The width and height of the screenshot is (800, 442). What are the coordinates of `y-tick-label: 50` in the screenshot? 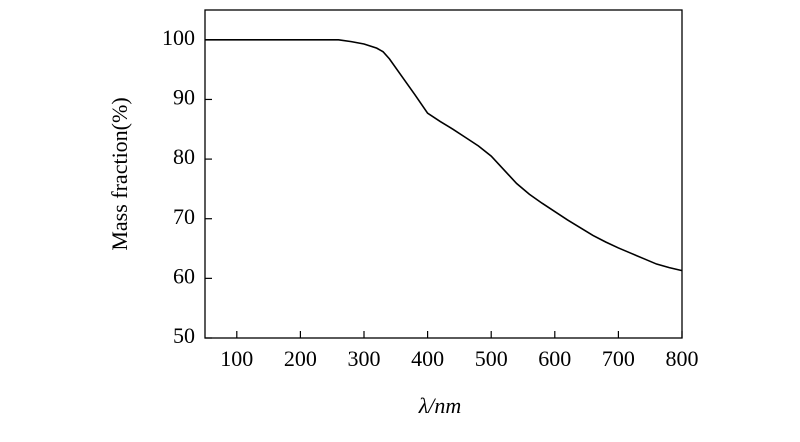 It's located at (184, 335).